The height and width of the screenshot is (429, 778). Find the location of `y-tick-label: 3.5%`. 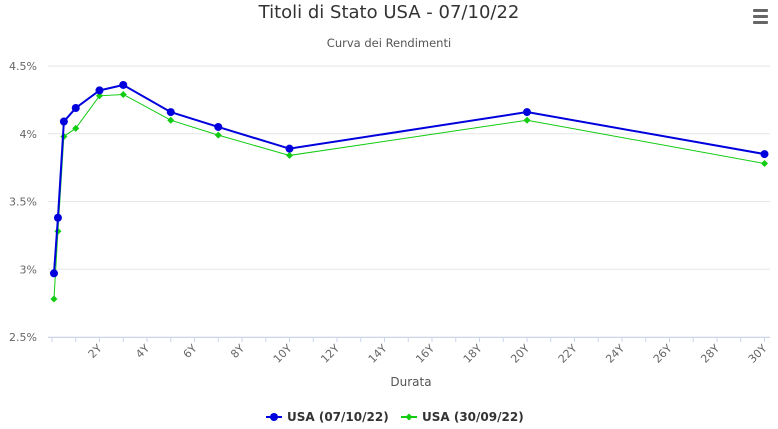

y-tick-label: 3.5% is located at coordinates (23, 202).